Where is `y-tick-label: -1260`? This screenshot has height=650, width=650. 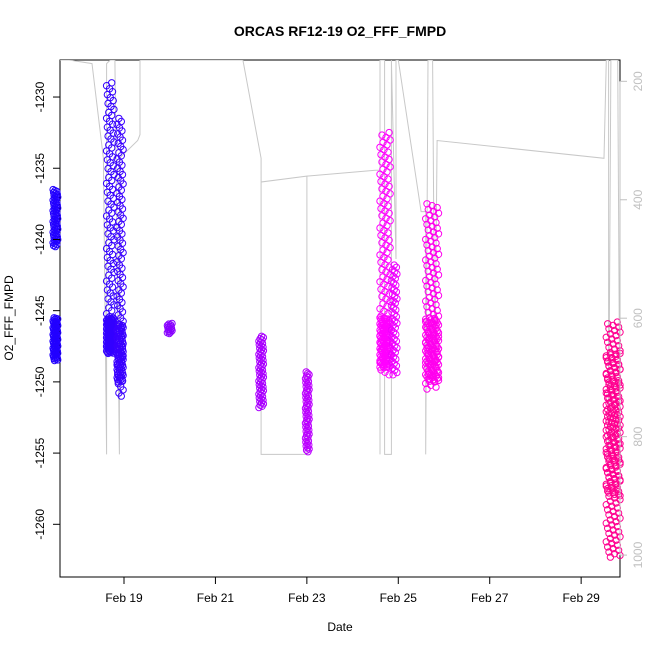
y-tick-label: -1260 is located at coordinates (40, 524).